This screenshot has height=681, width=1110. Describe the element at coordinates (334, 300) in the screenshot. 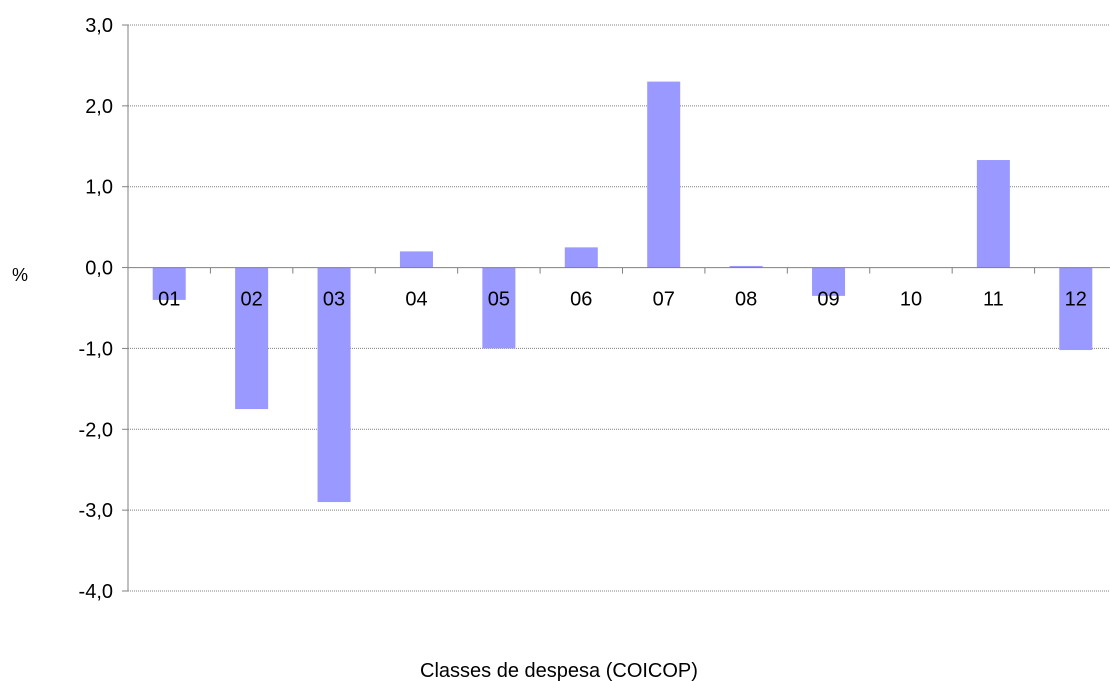

I see `x-tick-label: 03` at that location.